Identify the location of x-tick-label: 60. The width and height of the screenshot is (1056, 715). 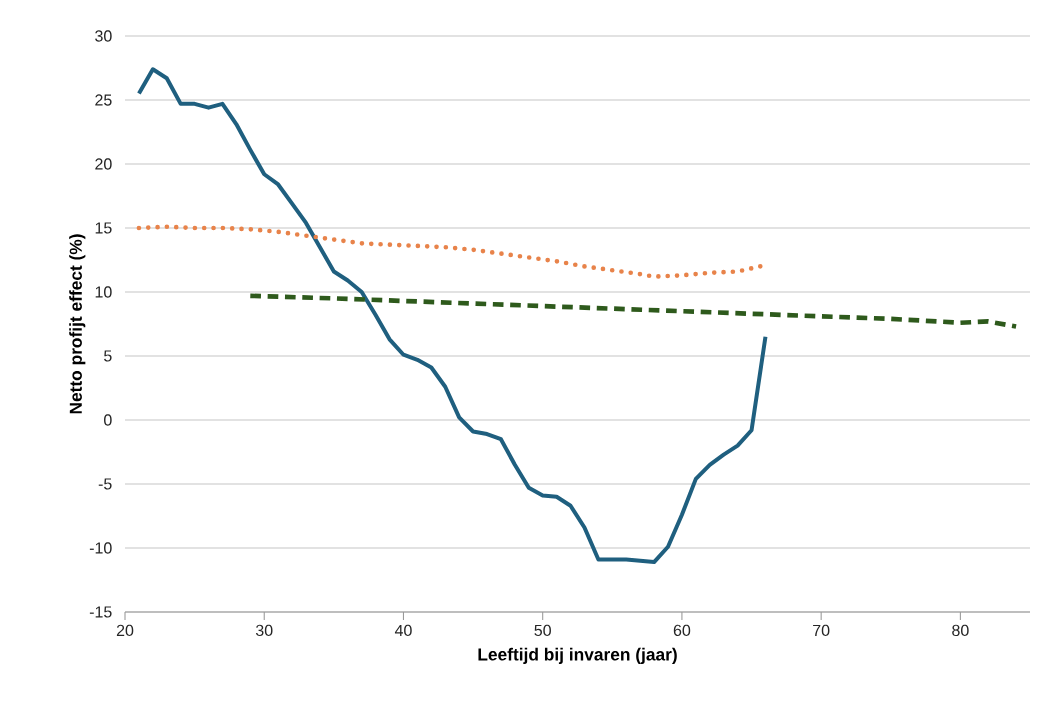
(682, 630).